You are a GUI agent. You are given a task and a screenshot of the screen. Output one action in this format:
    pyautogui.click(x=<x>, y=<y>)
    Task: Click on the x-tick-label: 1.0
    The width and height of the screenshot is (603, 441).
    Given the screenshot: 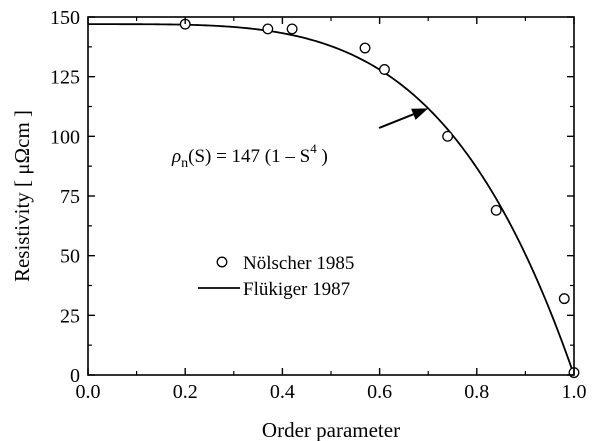 What is the action you would take?
    pyautogui.click(x=574, y=392)
    